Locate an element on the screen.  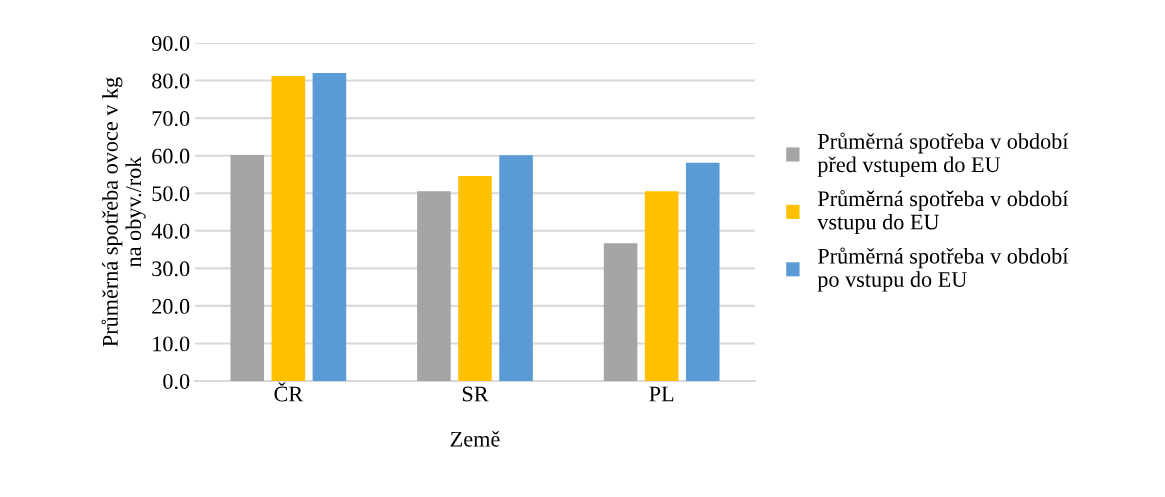
legend-label: Průměrná spotřeba v období vstupu do EU is located at coordinates (943, 212).